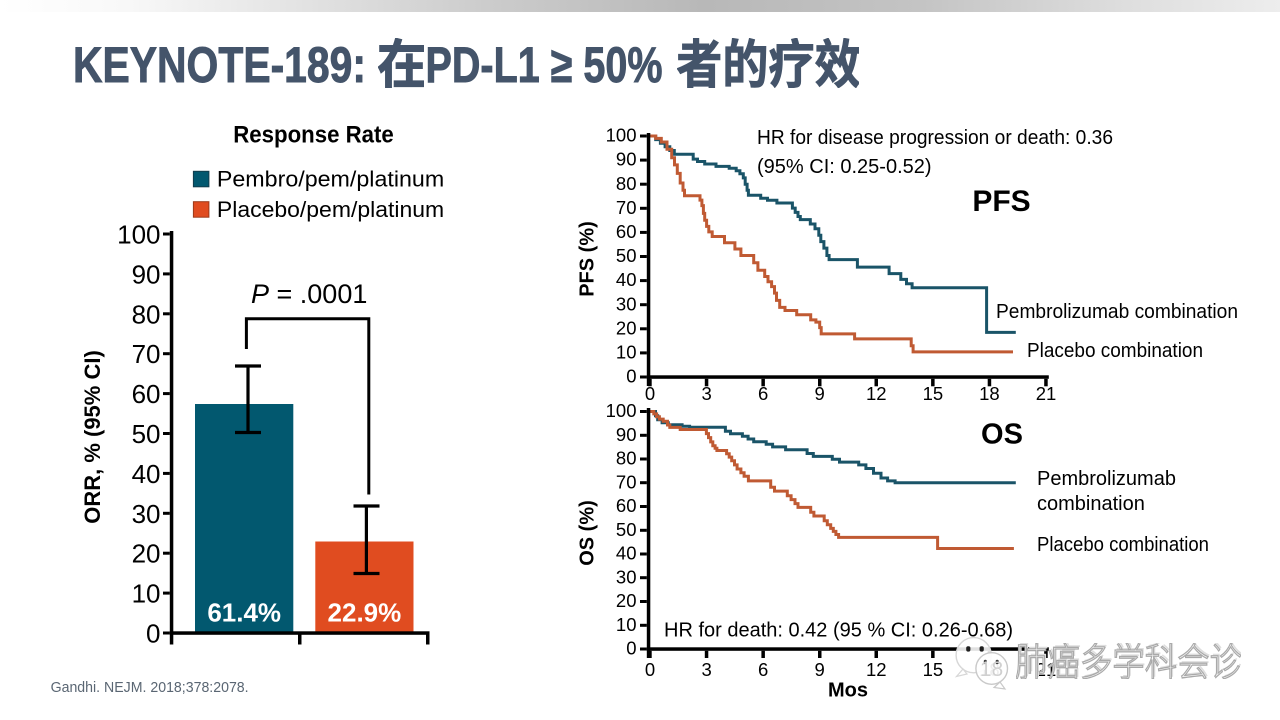  I want to click on svg-text: PFS (%), so click(587, 259).